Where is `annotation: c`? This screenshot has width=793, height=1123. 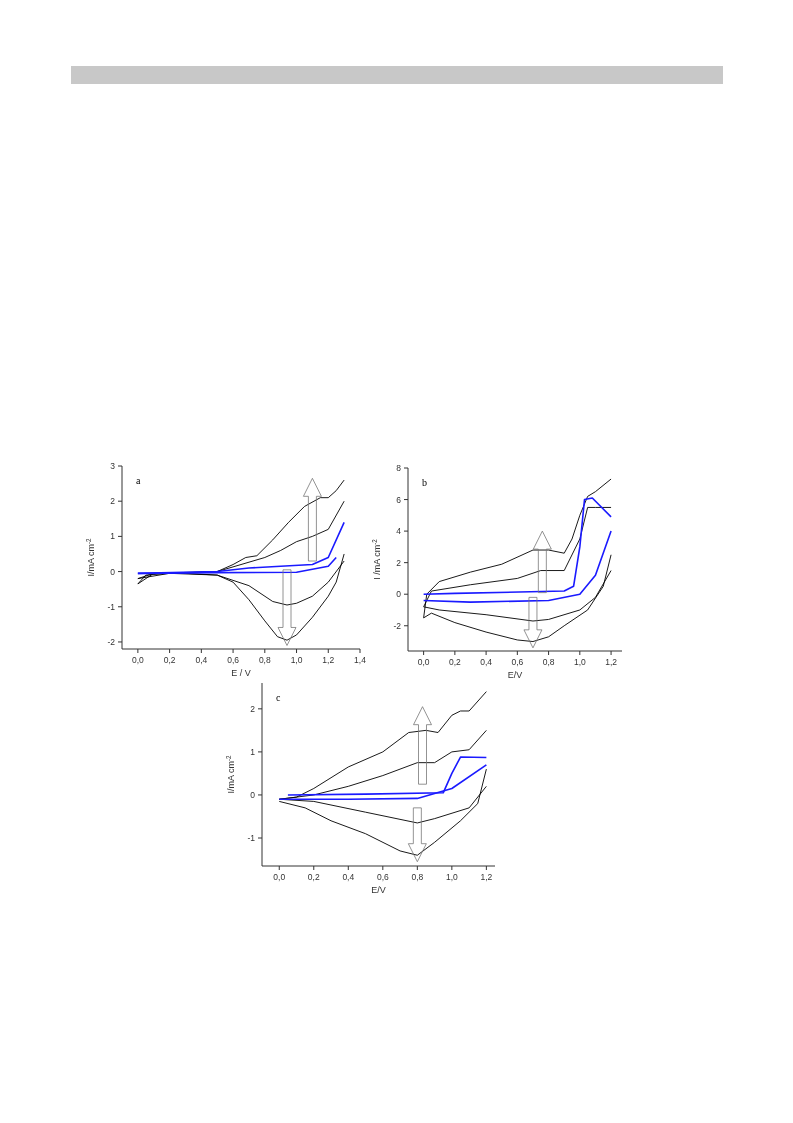
annotation: c is located at coordinates (278, 697).